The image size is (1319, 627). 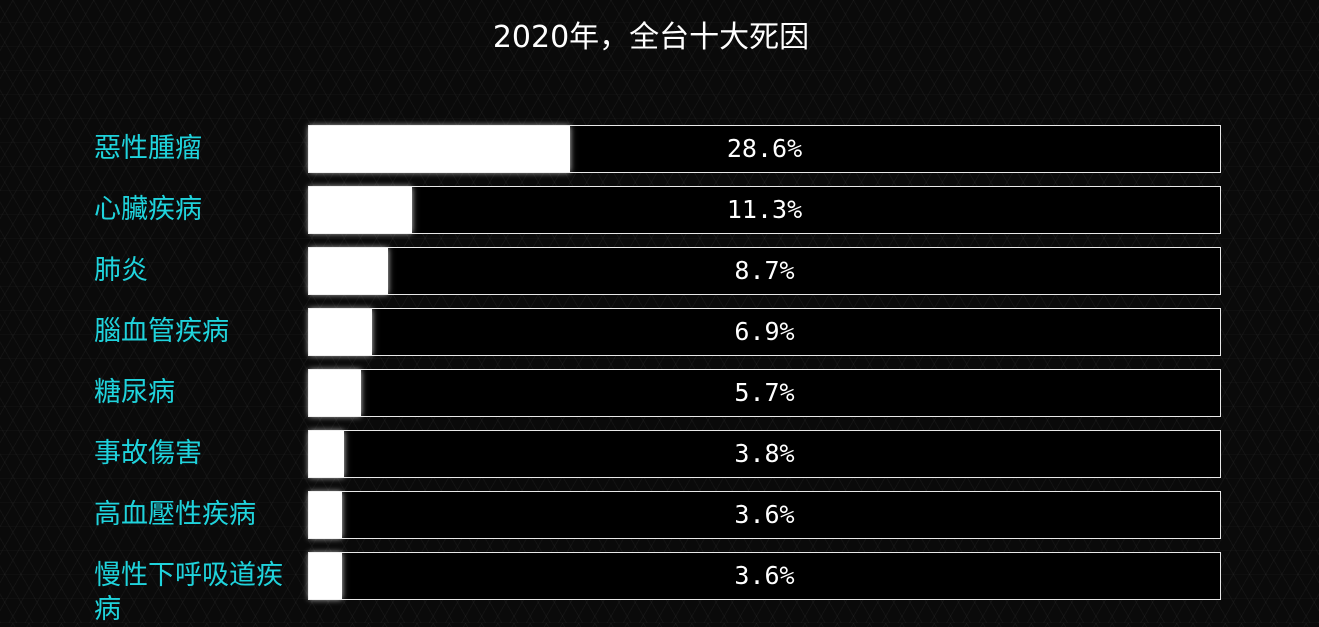 I want to click on data-label: 28.6%, so click(x=764, y=148).